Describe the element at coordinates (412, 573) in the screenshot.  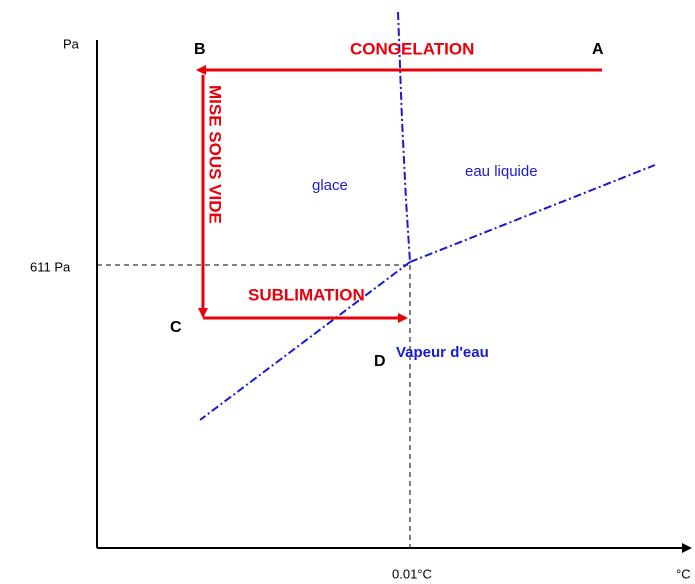
I see `axis-mark: 0.01°C` at that location.